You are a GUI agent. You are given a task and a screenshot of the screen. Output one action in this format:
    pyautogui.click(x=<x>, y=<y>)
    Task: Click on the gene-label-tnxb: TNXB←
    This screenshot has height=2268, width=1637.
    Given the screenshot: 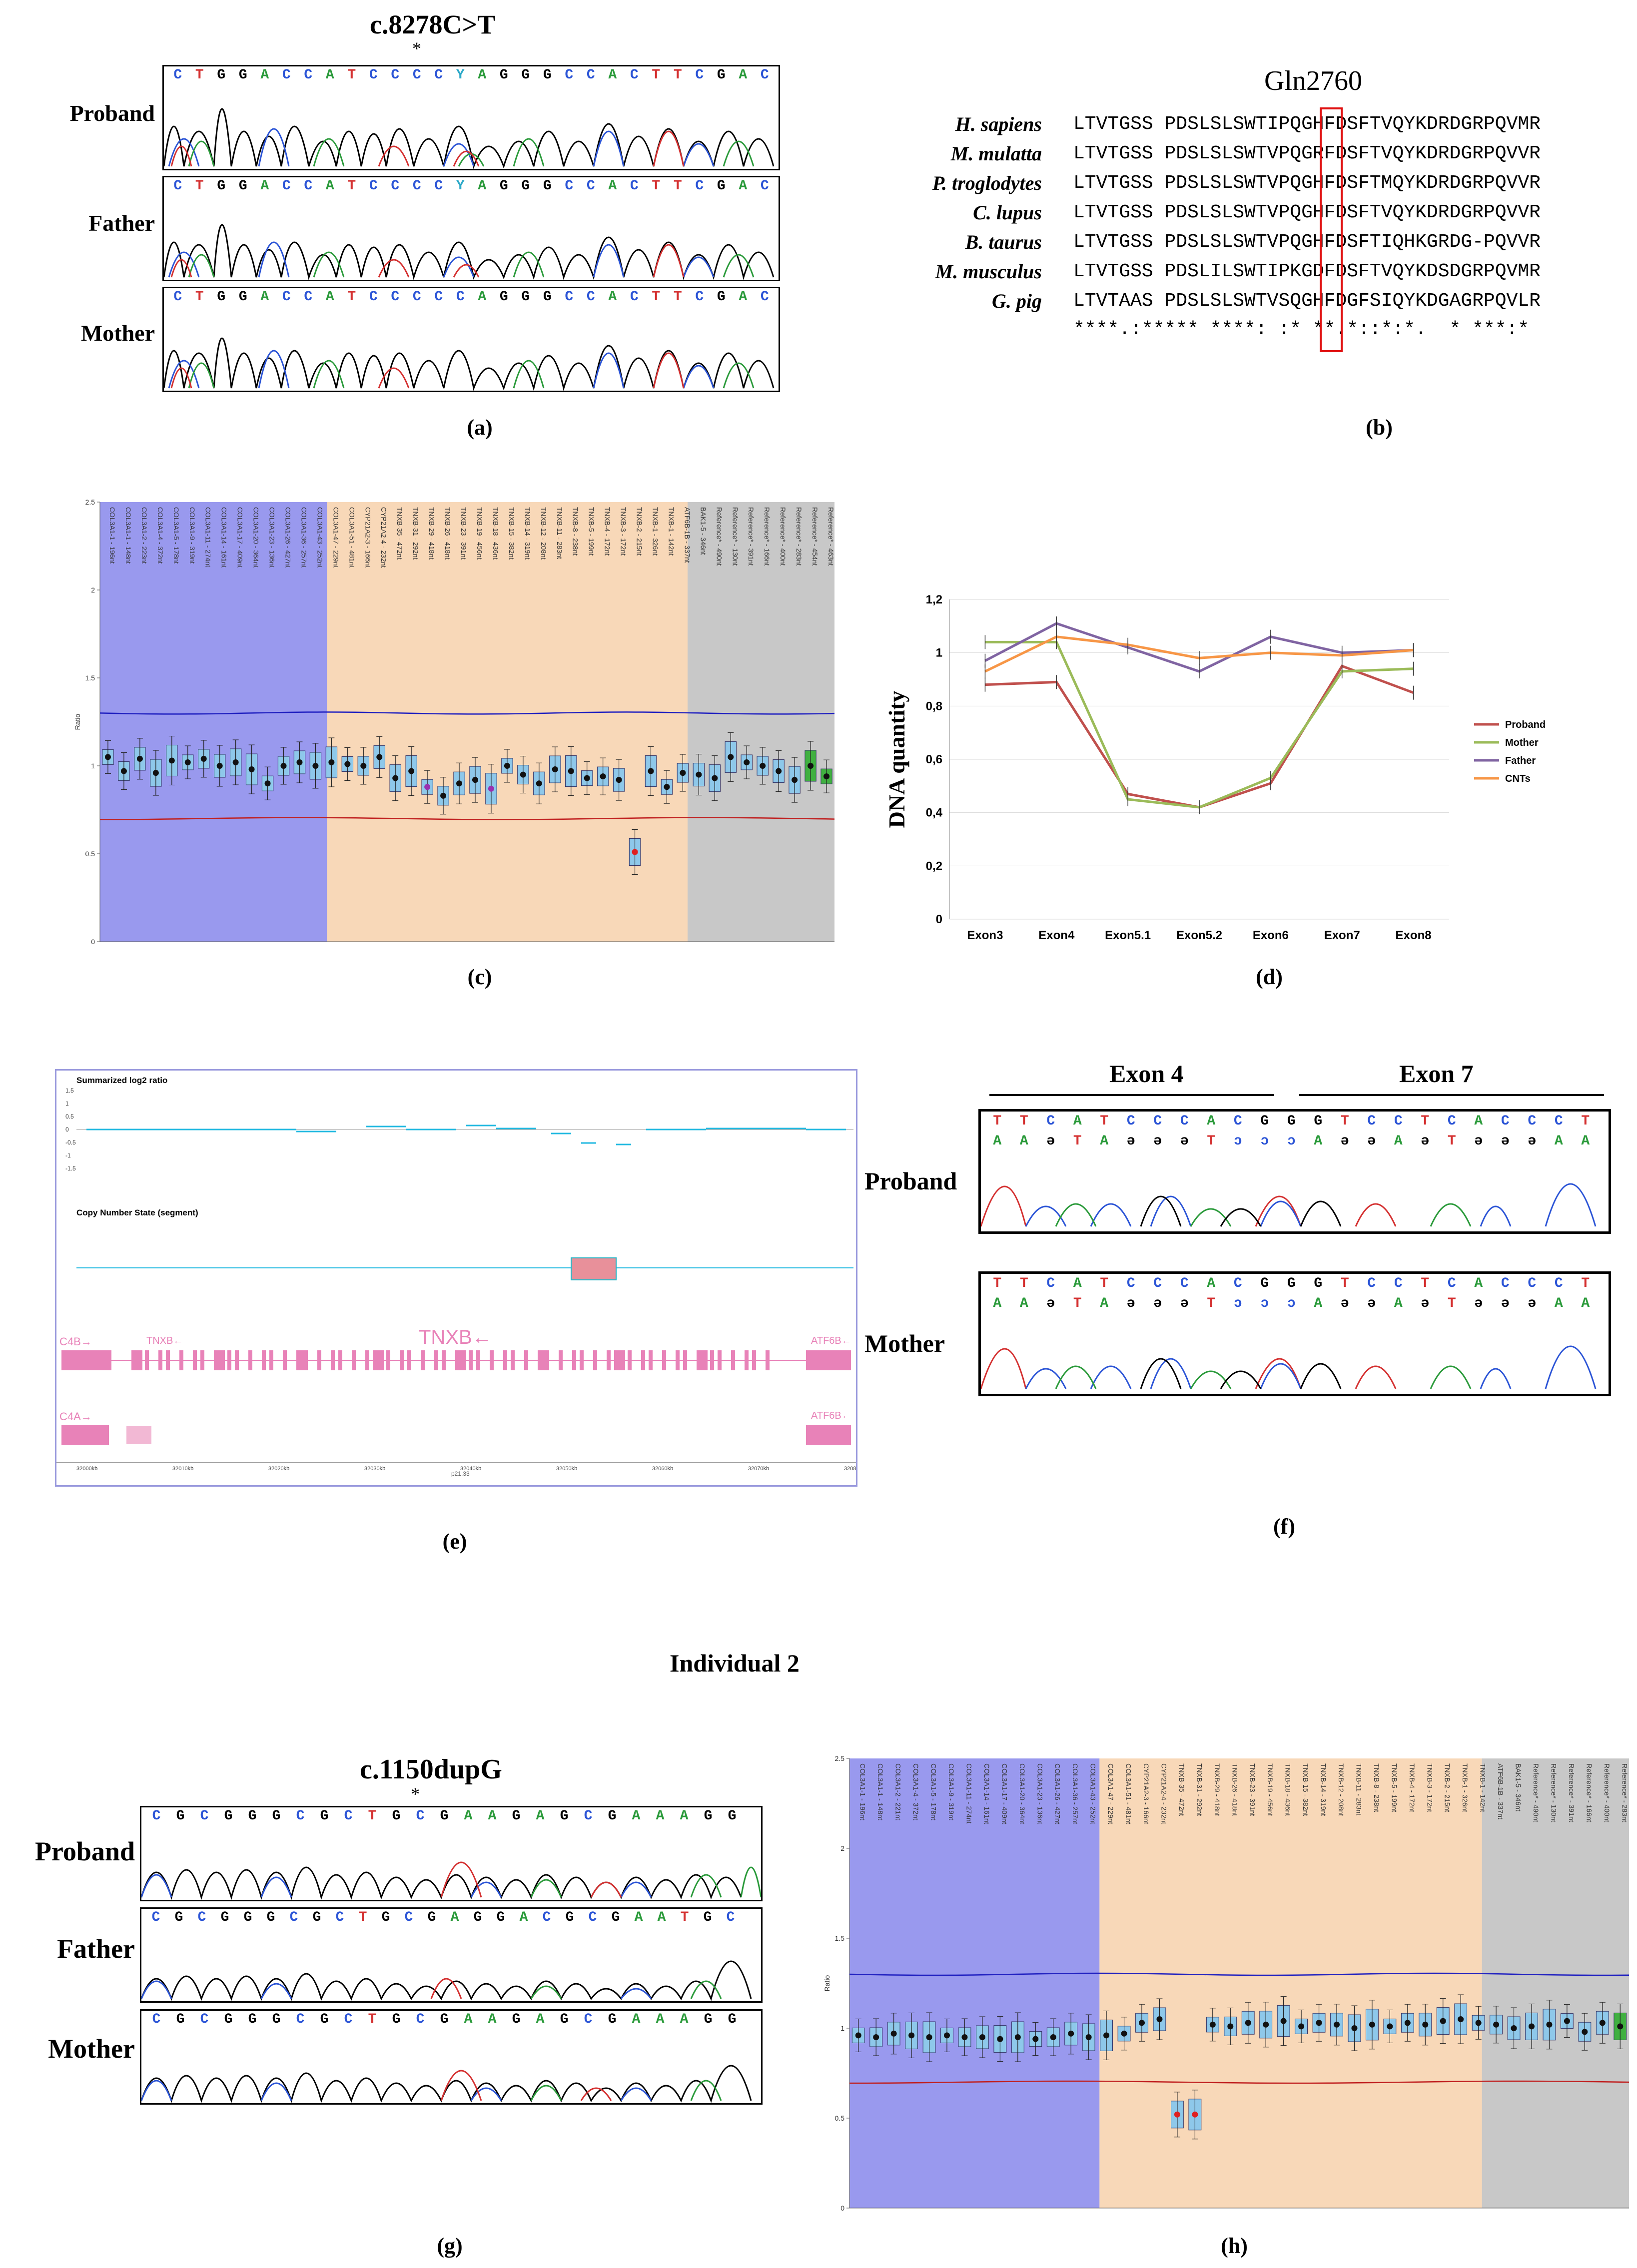 What is the action you would take?
    pyautogui.click(x=455, y=1337)
    